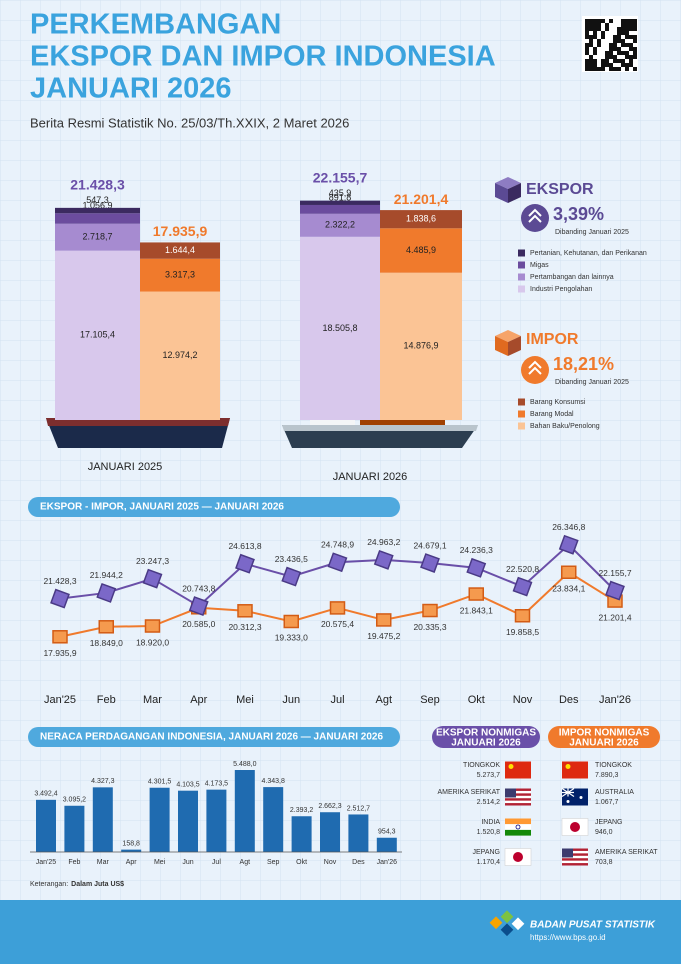 Image resolution: width=681 pixels, height=964 pixels. Describe the element at coordinates (337, 624) in the screenshot. I see `impor-value-label: 20.575,4` at that location.